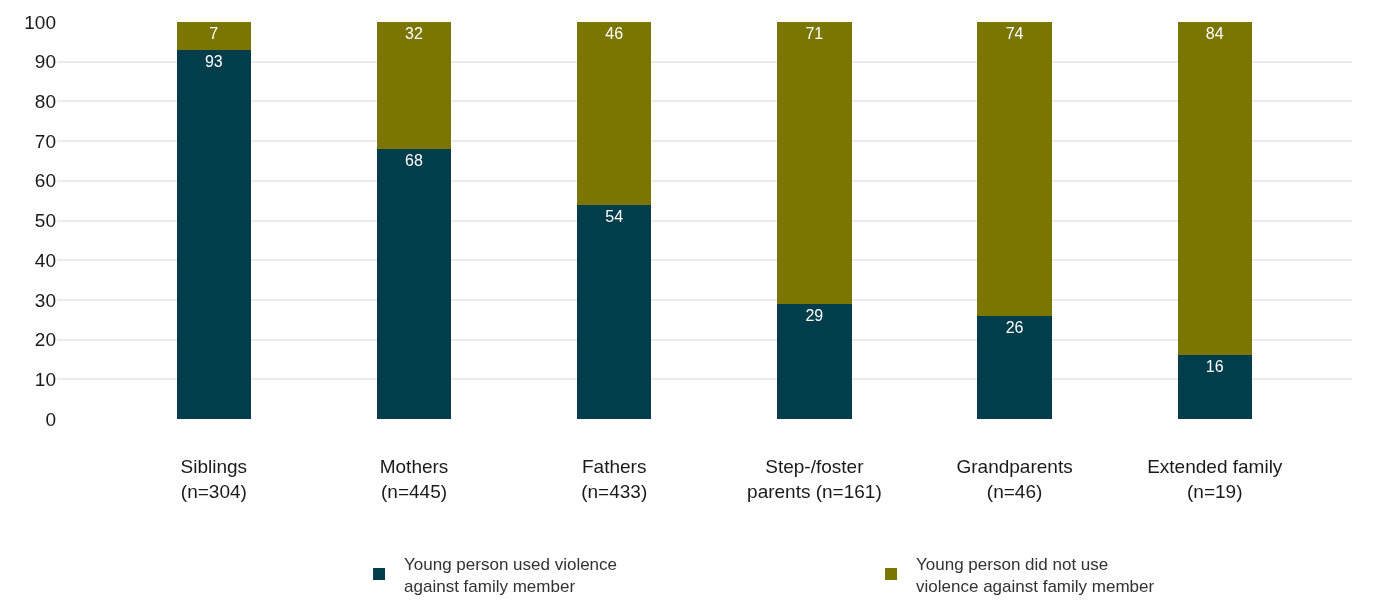 The width and height of the screenshot is (1382, 608). What do you see at coordinates (214, 479) in the screenshot?
I see `x-tick-label: Siblings (n=304)` at bounding box center [214, 479].